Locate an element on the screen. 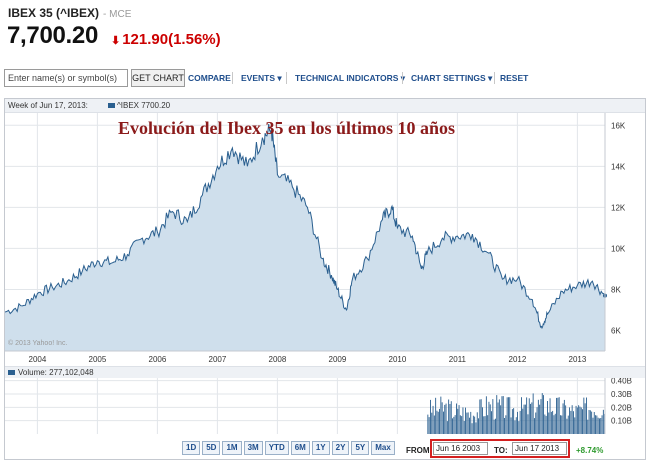 This screenshot has height=460, width=650. x-tick-label: 2012 is located at coordinates (518, 359).